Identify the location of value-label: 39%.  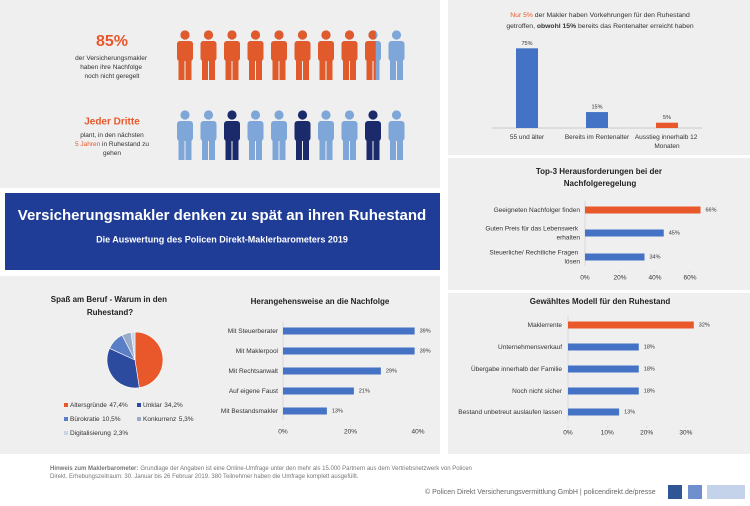
(425, 331).